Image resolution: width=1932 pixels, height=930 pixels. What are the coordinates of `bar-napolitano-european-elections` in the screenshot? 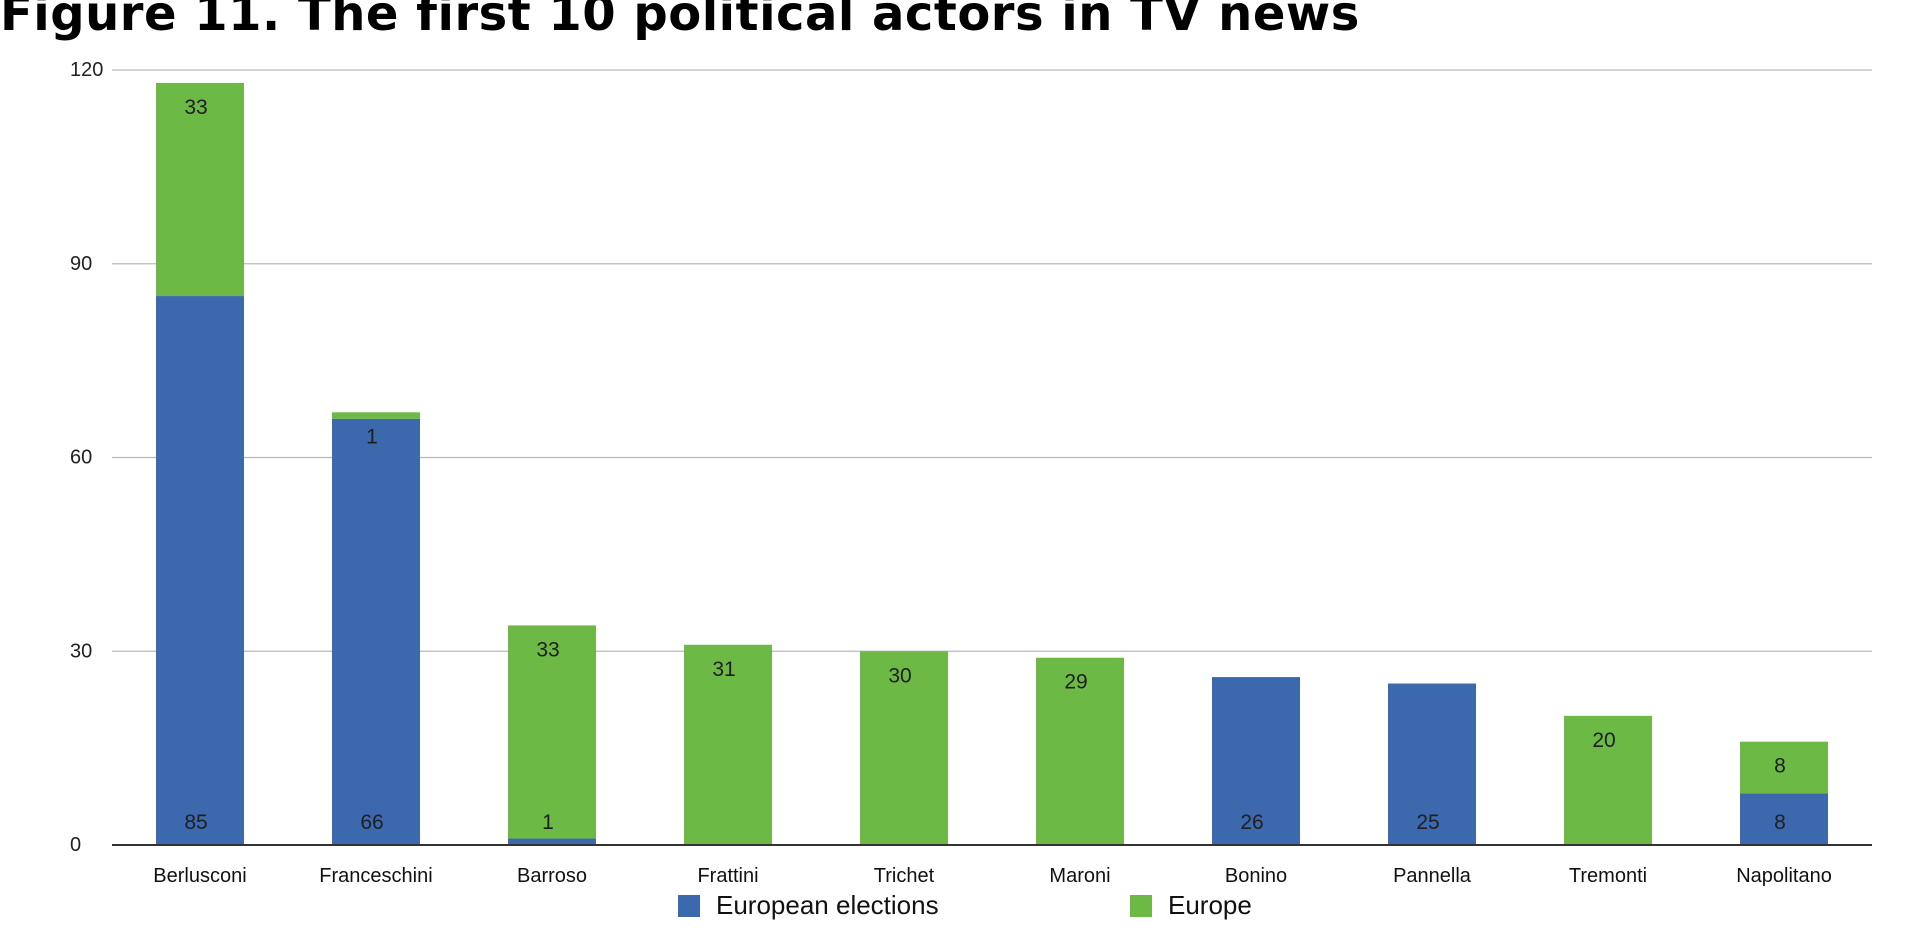 It's located at (1784, 819).